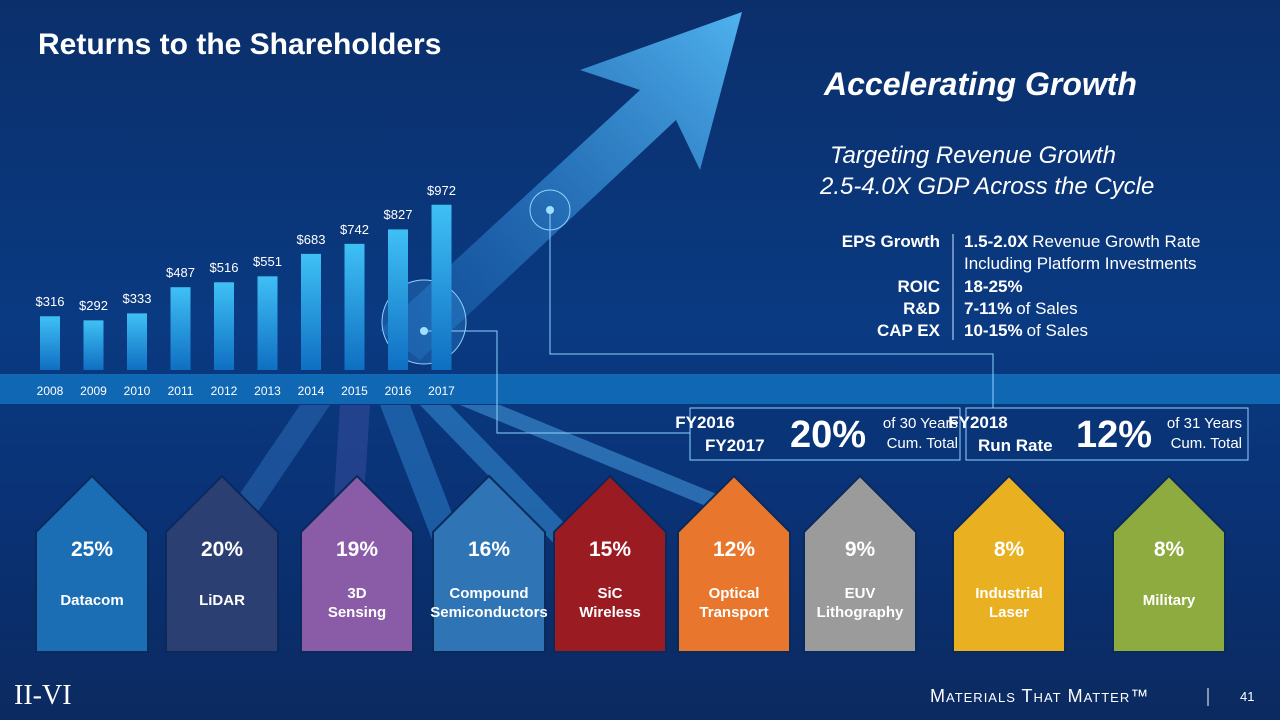 The image size is (1280, 720). What do you see at coordinates (50, 391) in the screenshot?
I see `x-tick-label: 2008` at bounding box center [50, 391].